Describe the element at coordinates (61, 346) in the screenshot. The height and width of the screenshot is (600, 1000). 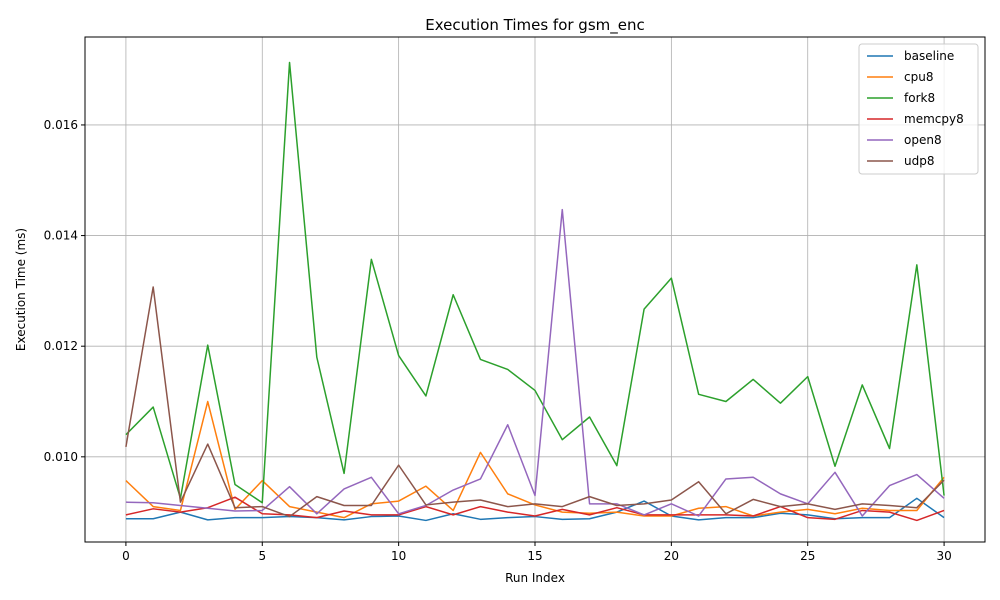
I see `y-tick-label: 0.012` at that location.